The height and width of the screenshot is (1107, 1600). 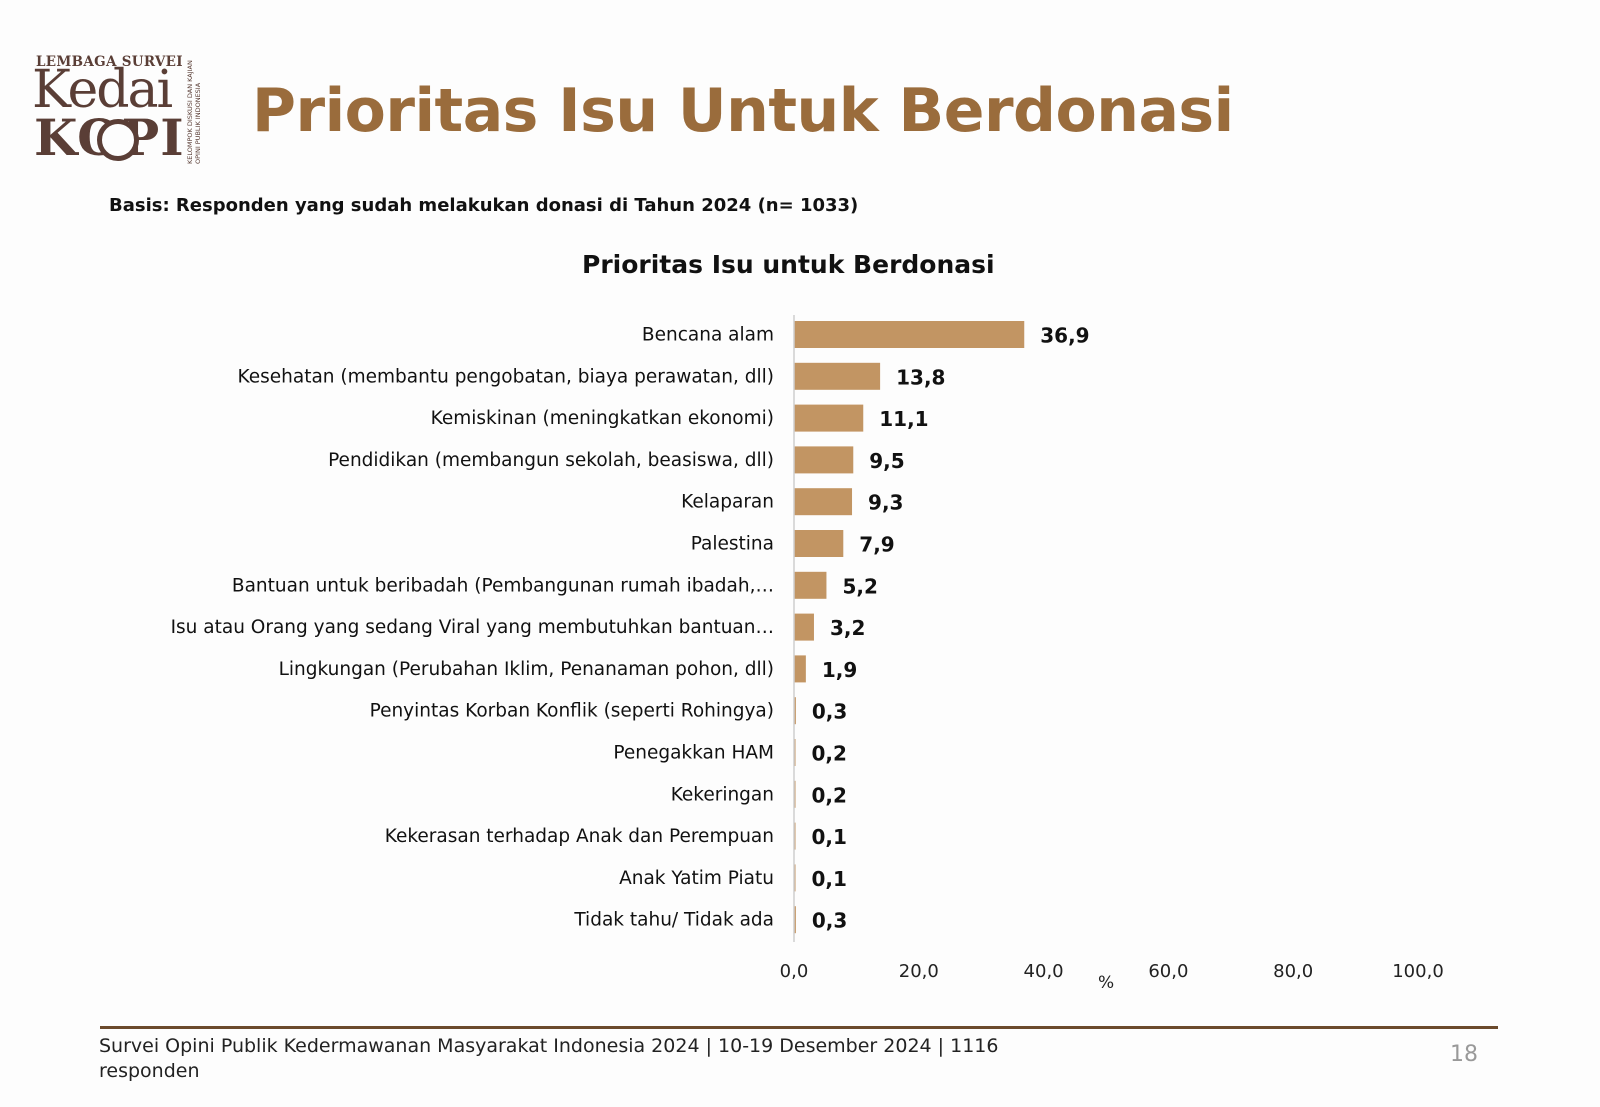 What do you see at coordinates (102, 90) in the screenshot?
I see `logo-word-kedai: Kedai` at bounding box center [102, 90].